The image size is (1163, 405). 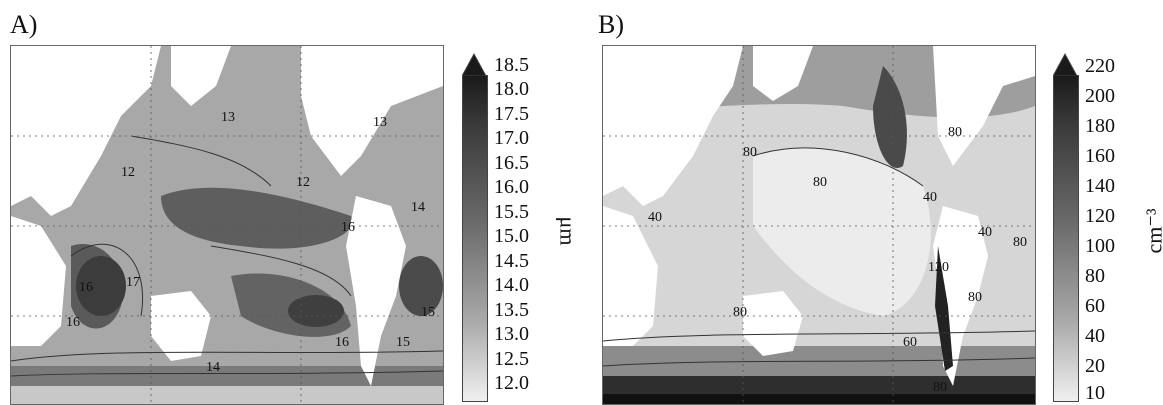 What do you see at coordinates (511, 138) in the screenshot?
I see `colorbar-tick: 17.0` at bounding box center [511, 138].